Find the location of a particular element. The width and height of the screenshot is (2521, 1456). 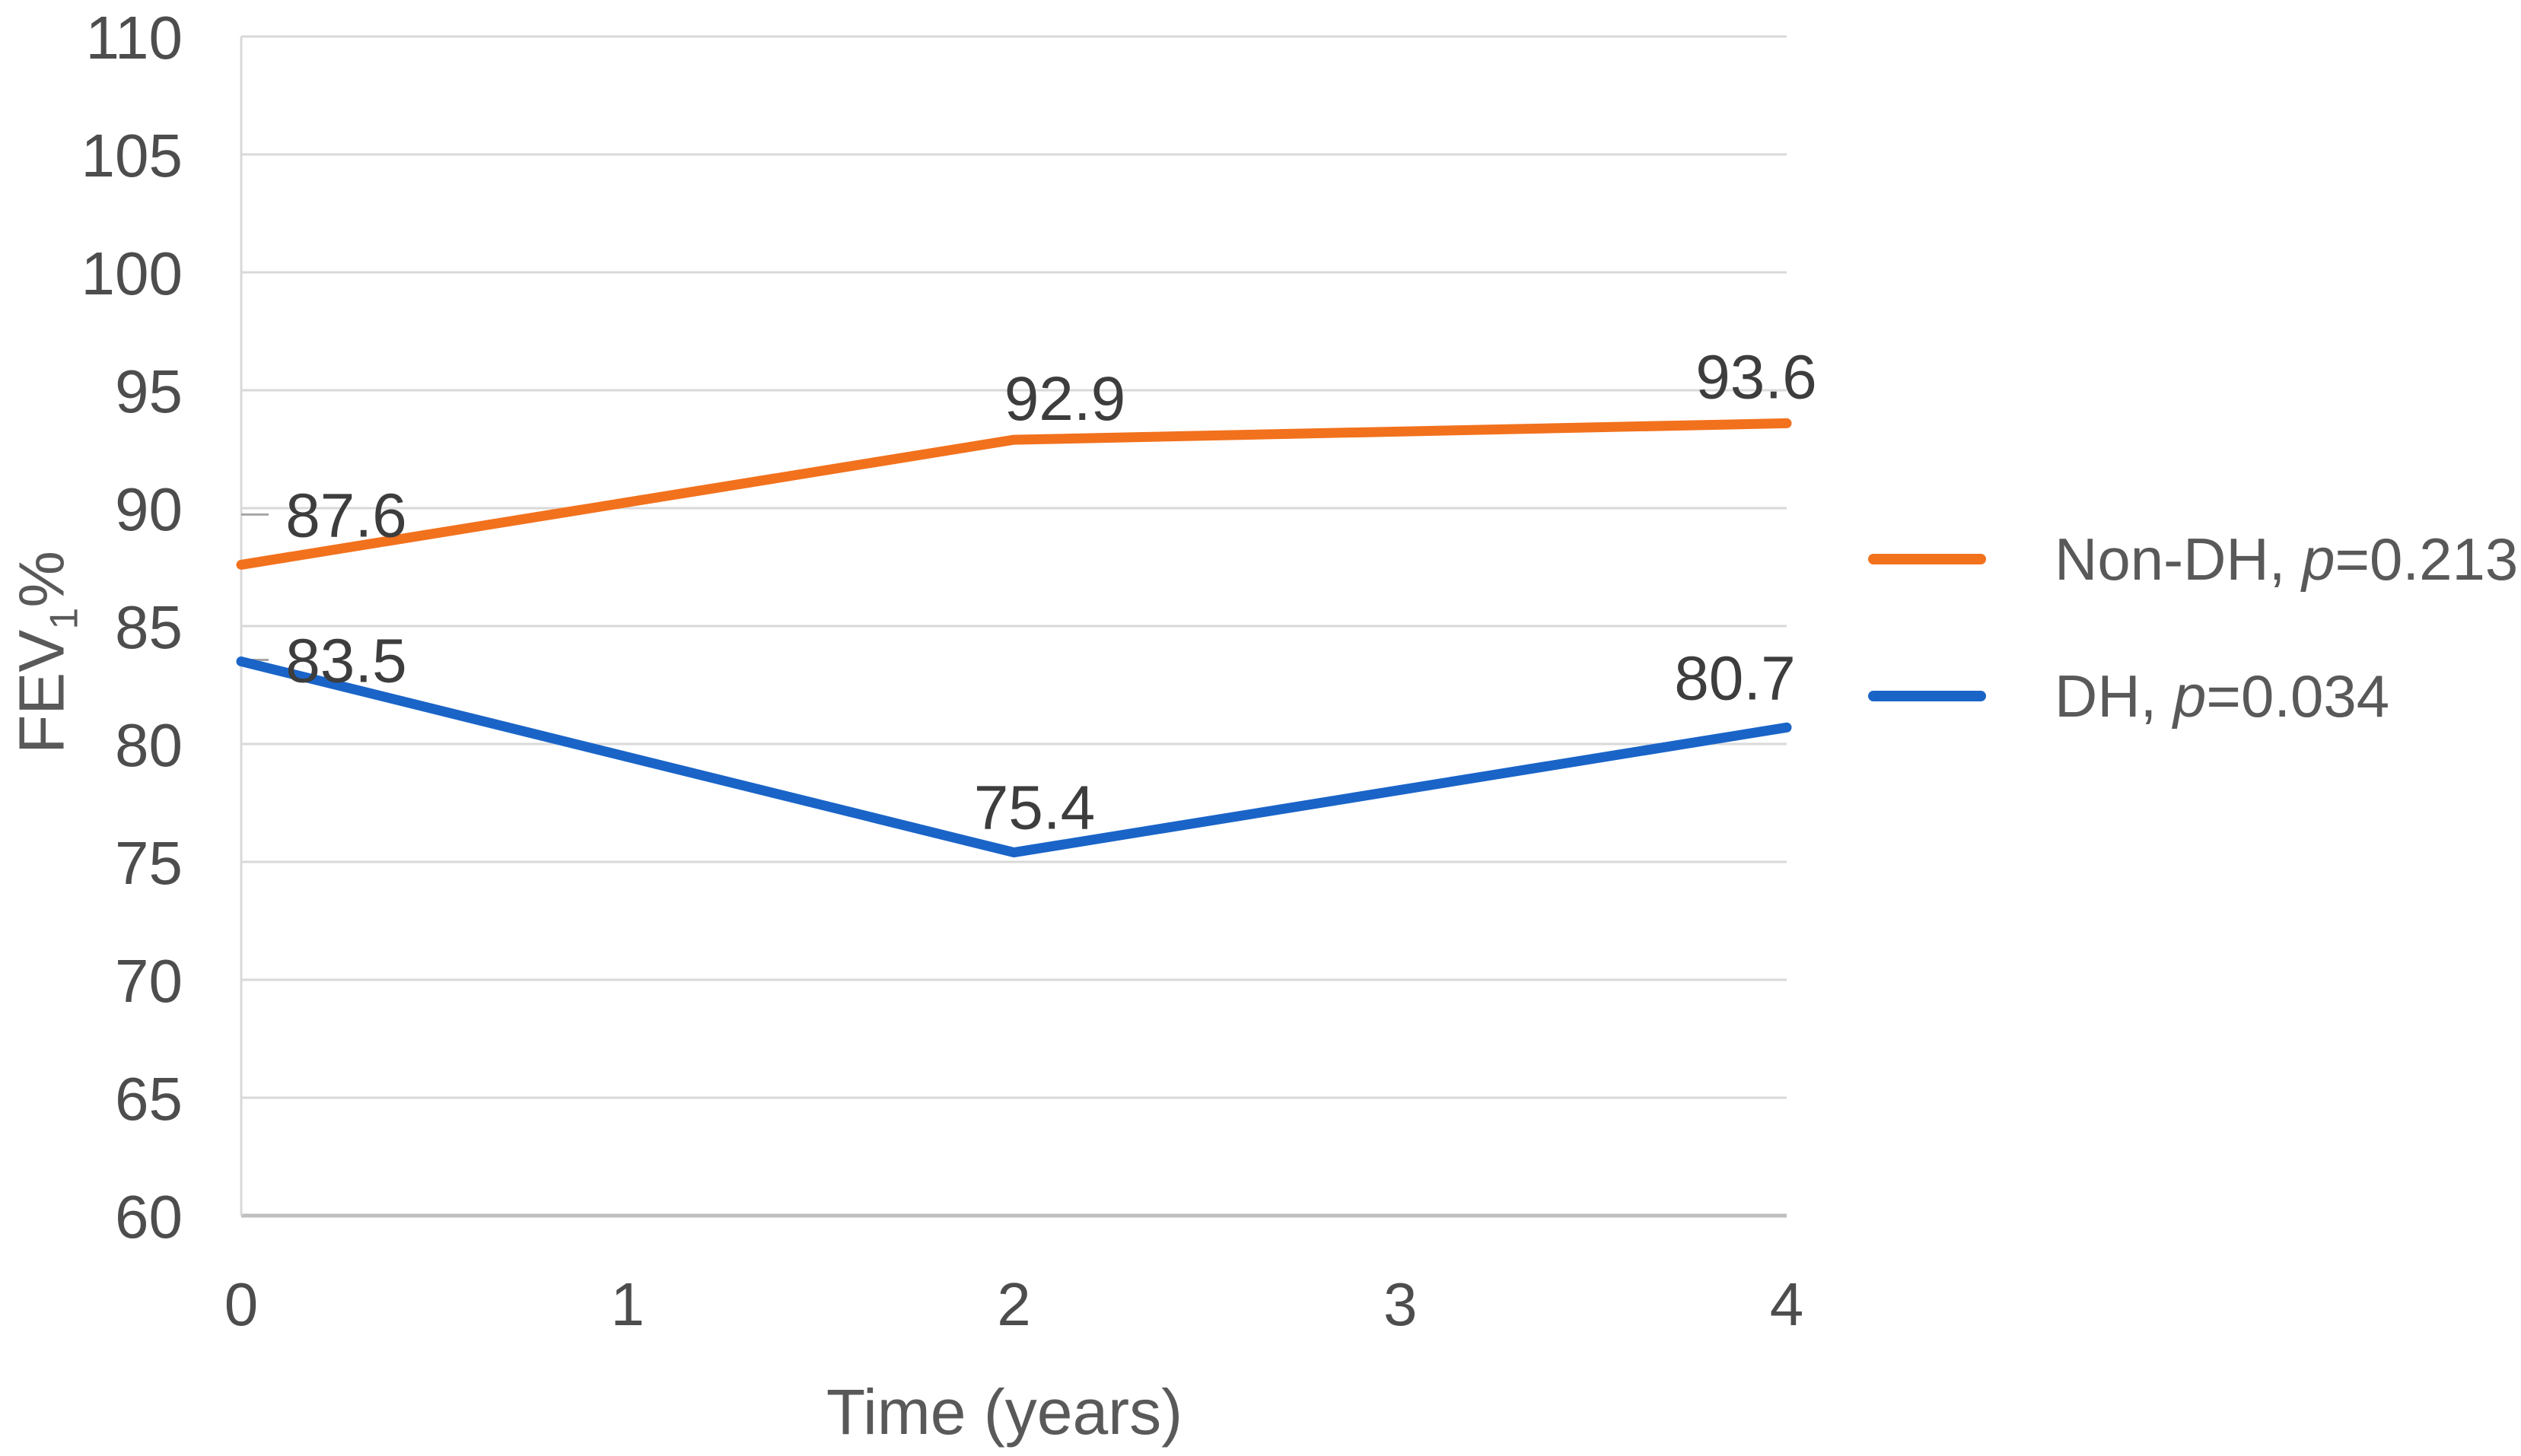

legend-label-dh: DH, p=0.034 is located at coordinates (2222, 696).